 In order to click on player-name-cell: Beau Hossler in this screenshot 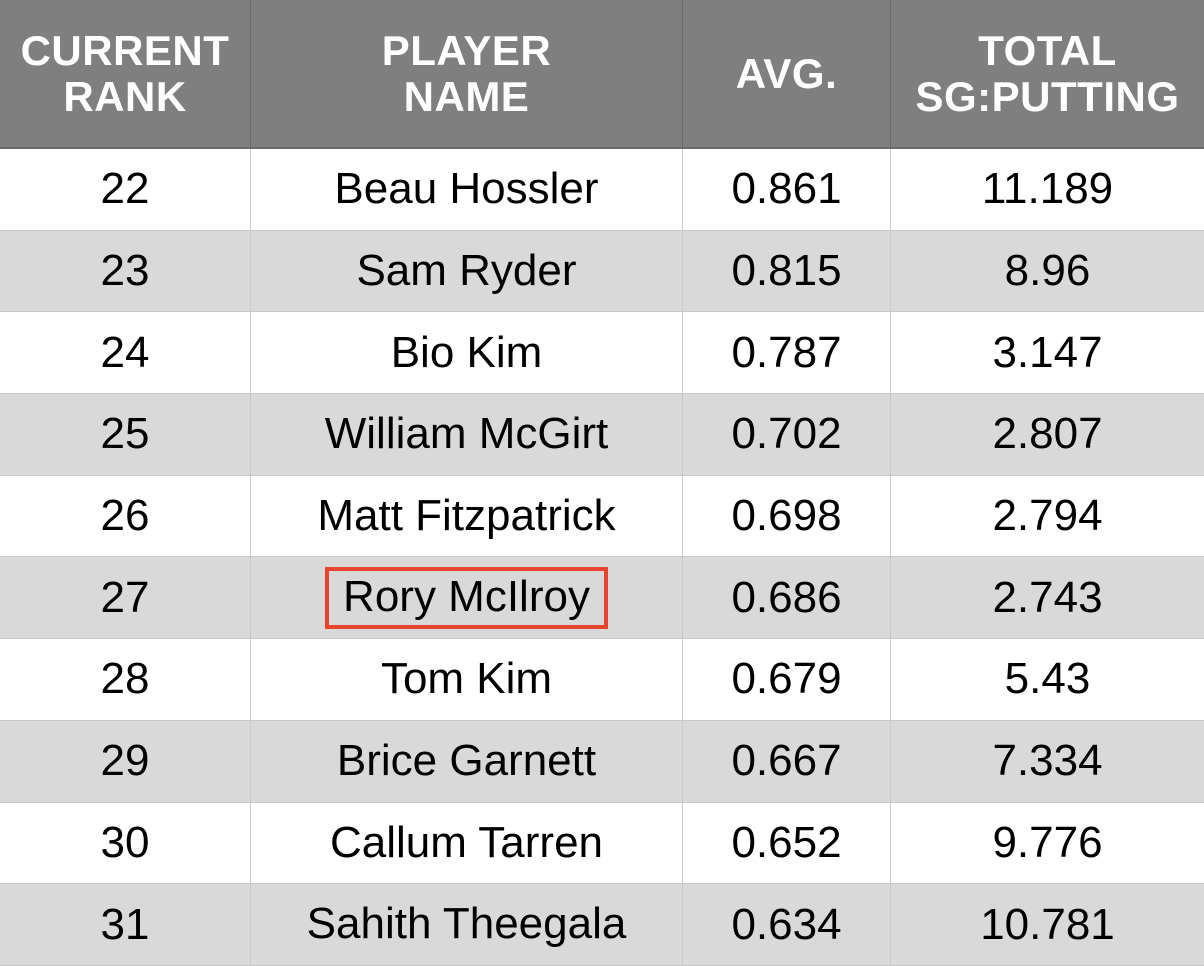, I will do `click(467, 190)`.